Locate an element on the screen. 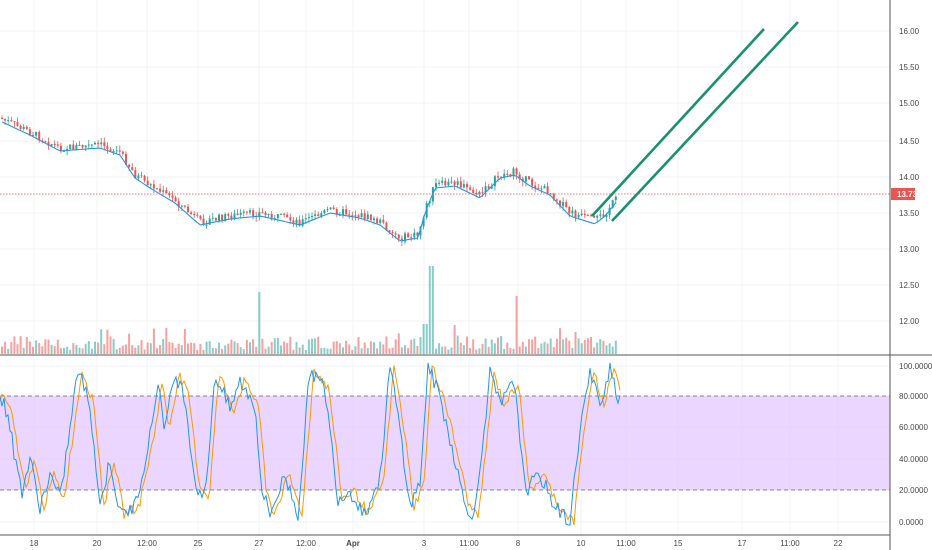  time-axis-label: 15 is located at coordinates (678, 543).